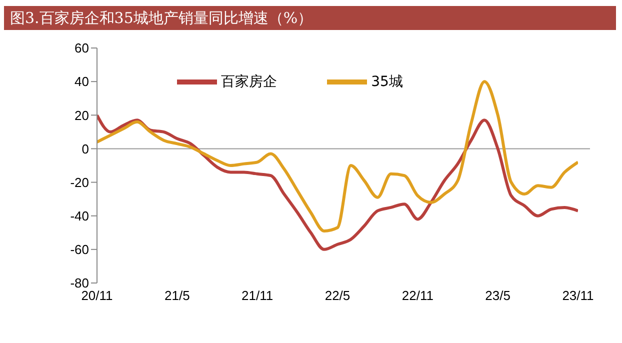 This screenshot has height=343, width=622. What do you see at coordinates (418, 296) in the screenshot?
I see `x-tick-label: 22/11` at bounding box center [418, 296].